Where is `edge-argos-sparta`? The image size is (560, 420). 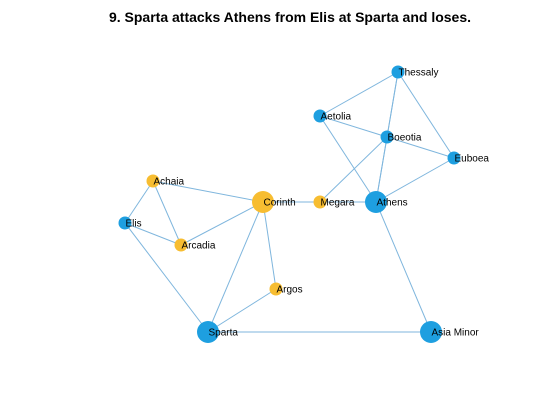
edge-argos-sparta is located at coordinates (242, 310).